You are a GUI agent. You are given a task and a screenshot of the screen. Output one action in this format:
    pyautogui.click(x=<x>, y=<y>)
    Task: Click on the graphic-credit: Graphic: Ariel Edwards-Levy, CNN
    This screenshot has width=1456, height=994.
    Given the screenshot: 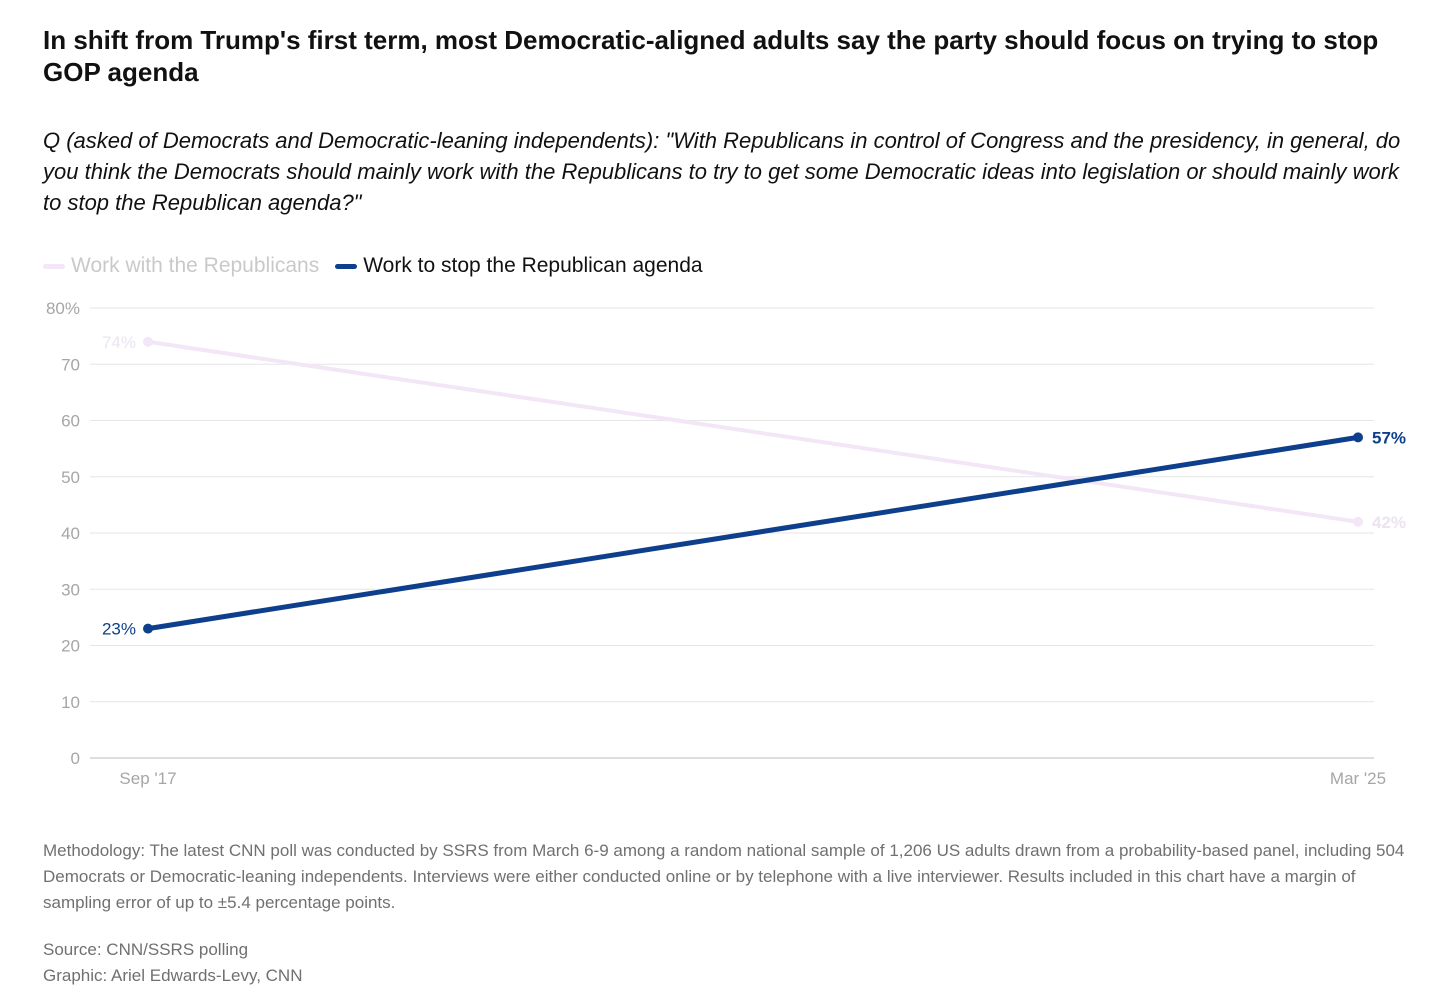 What is the action you would take?
    pyautogui.click(x=173, y=975)
    